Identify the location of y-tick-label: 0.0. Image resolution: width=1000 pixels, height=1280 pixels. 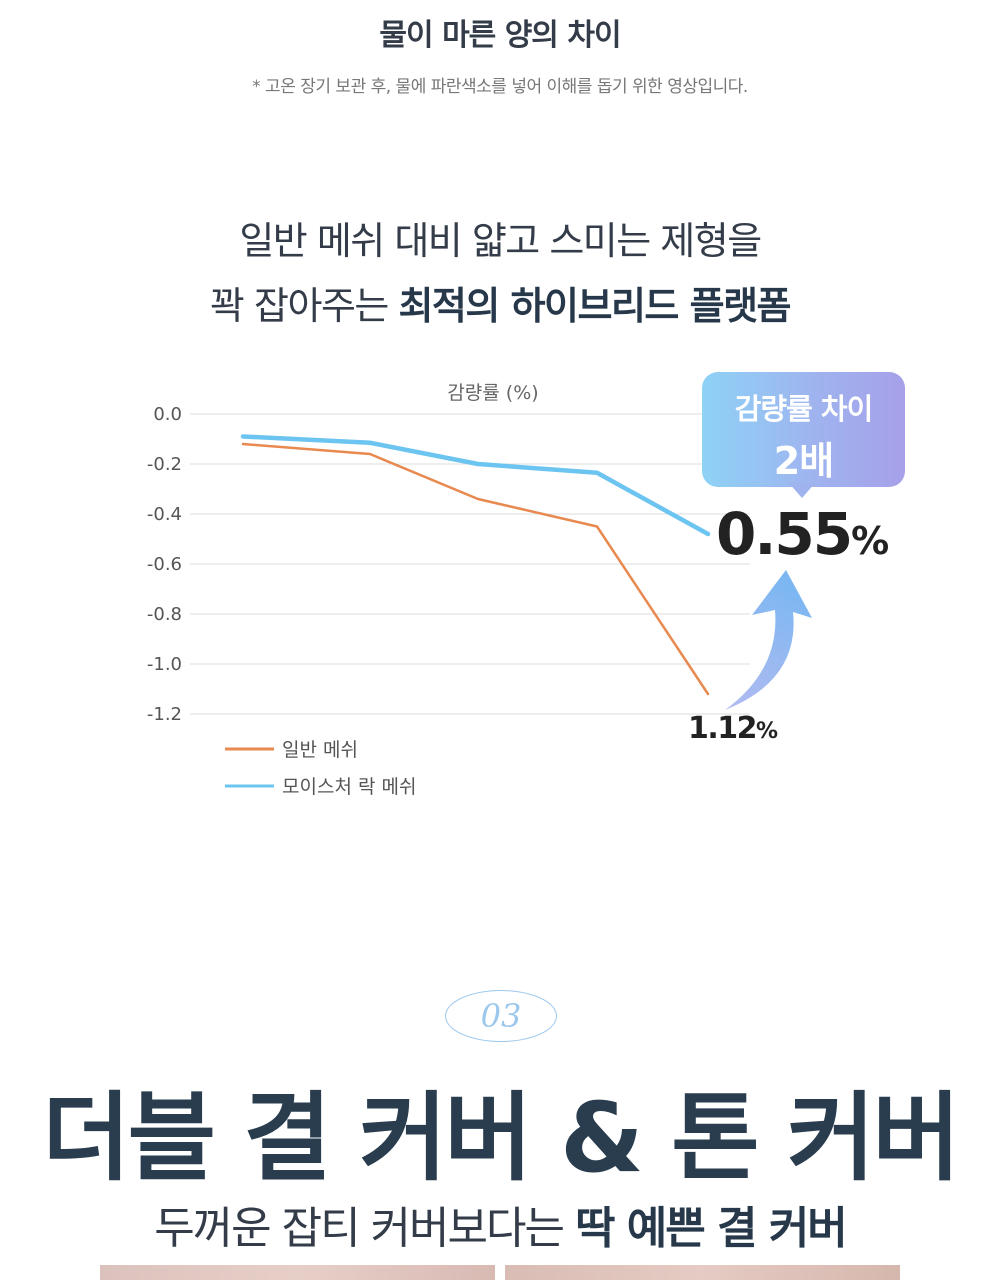
(167, 414).